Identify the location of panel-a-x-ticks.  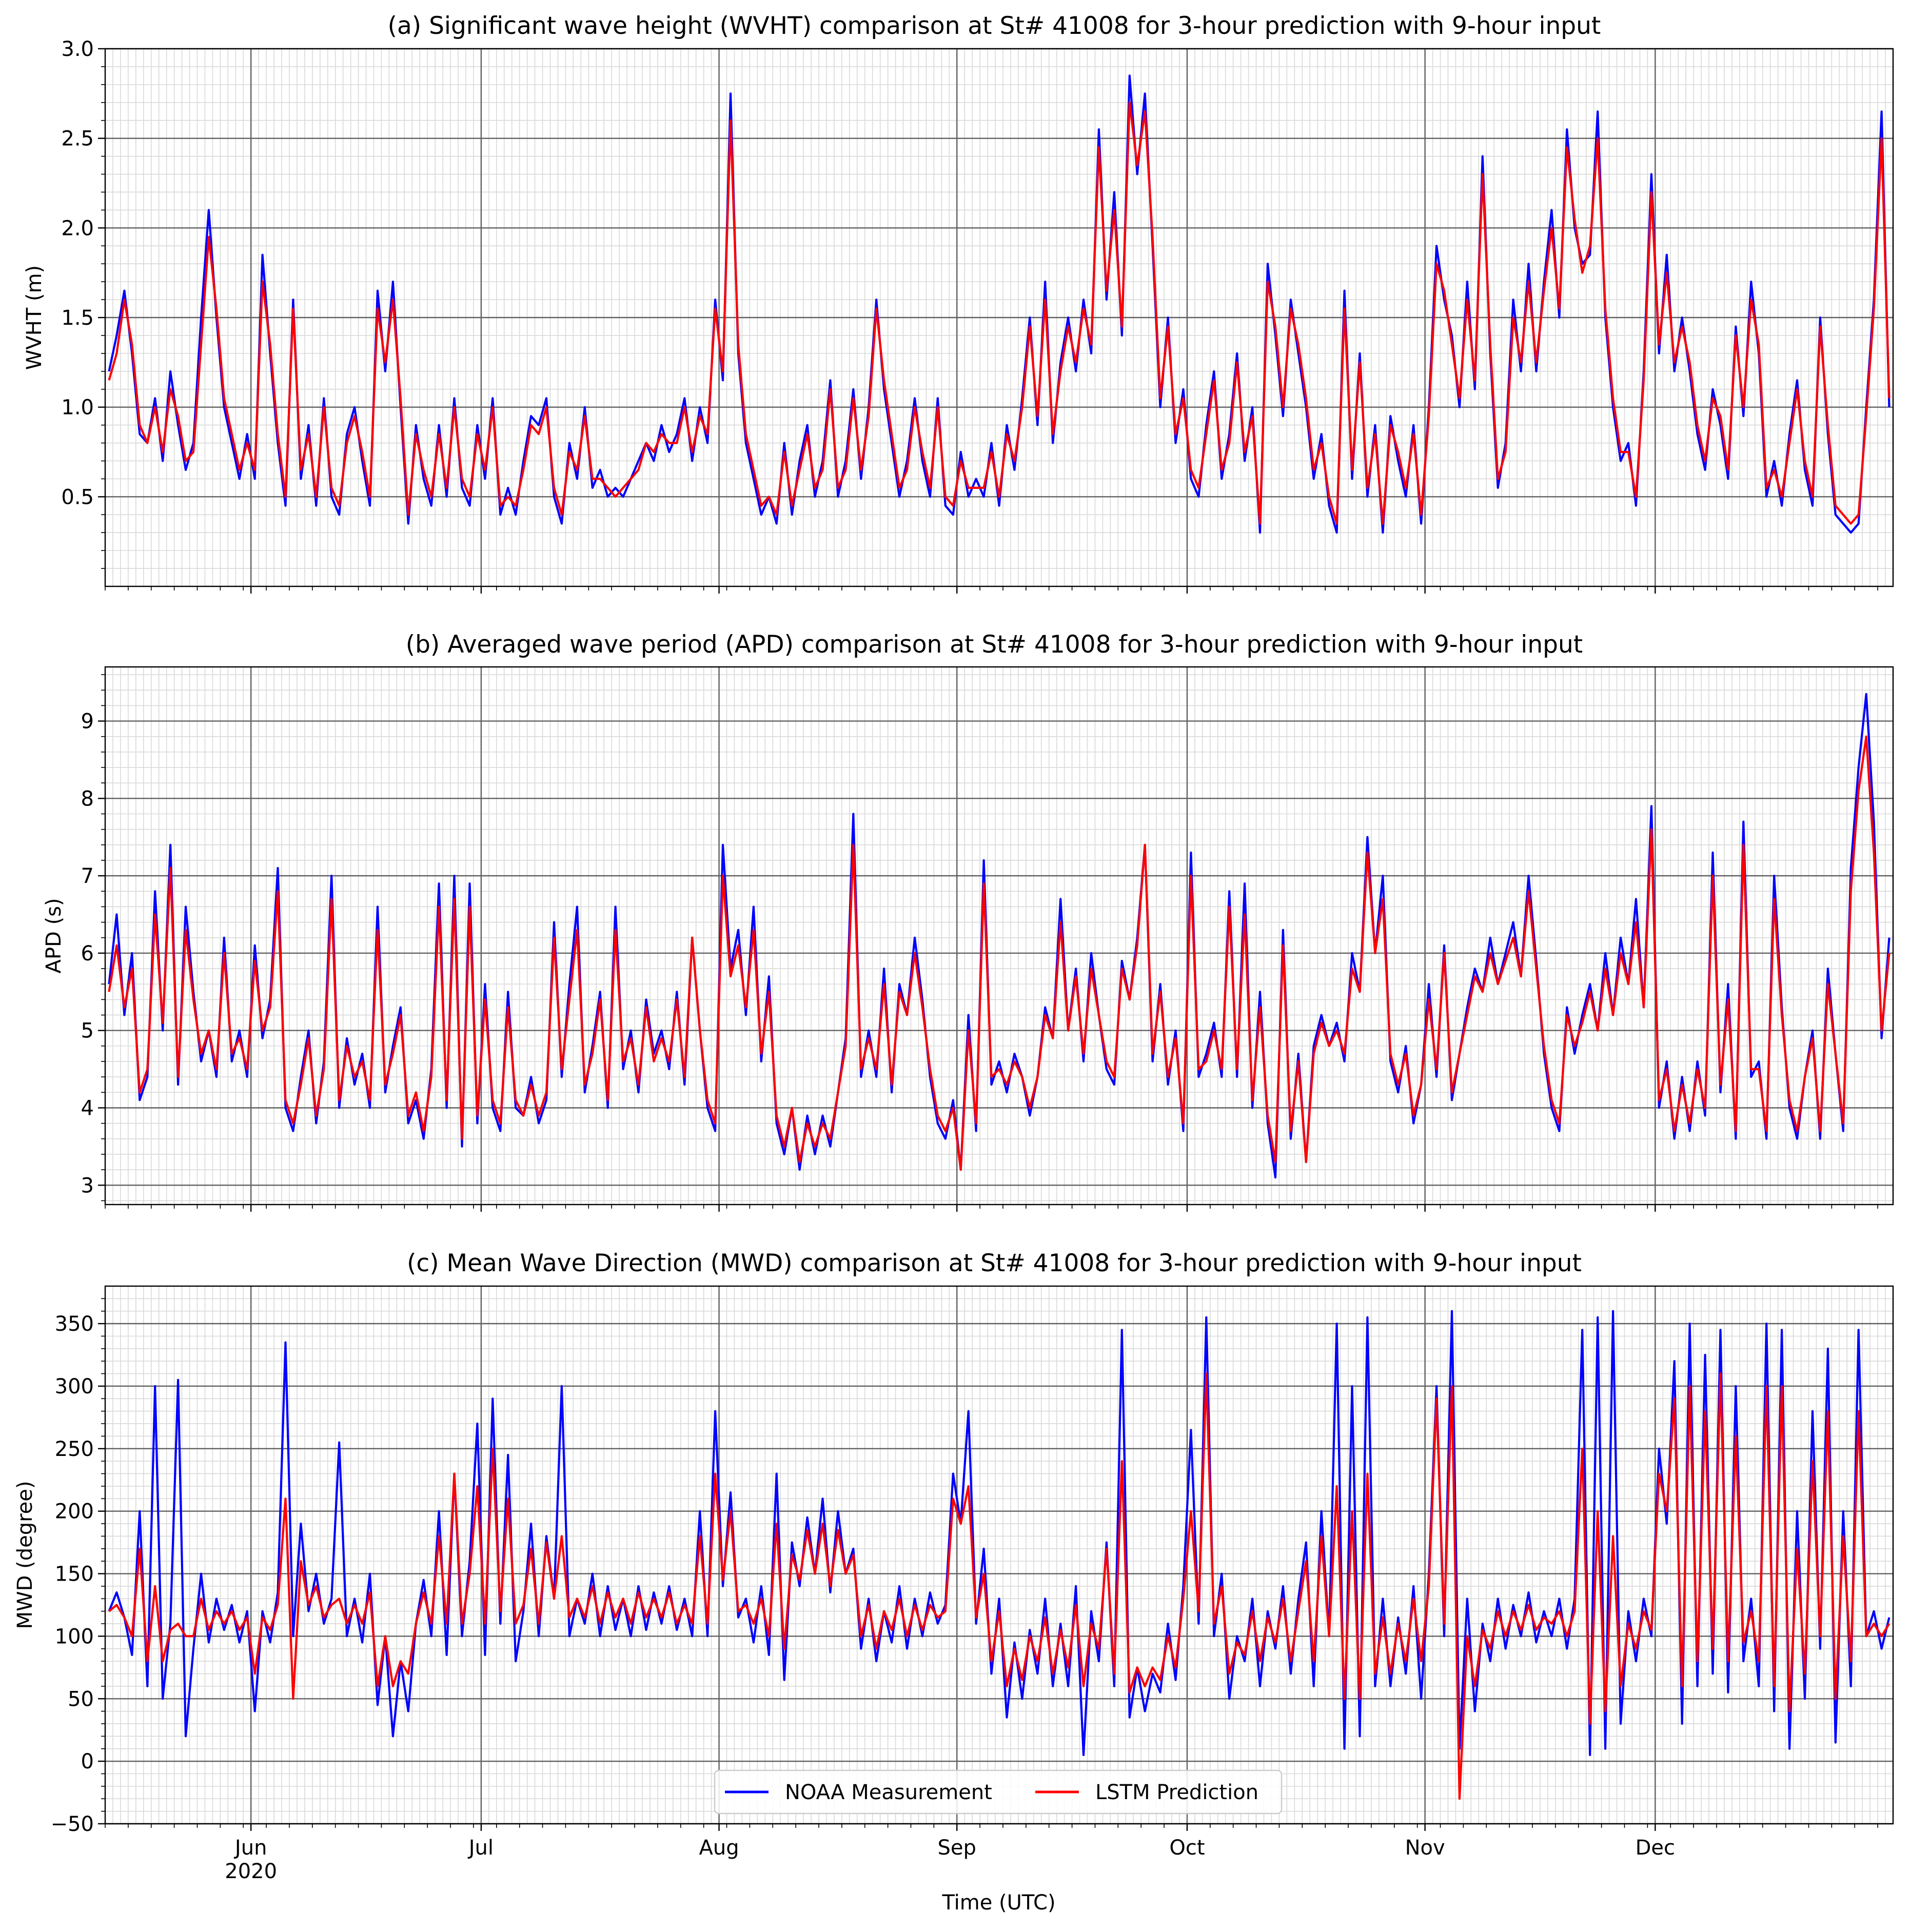
(991, 590).